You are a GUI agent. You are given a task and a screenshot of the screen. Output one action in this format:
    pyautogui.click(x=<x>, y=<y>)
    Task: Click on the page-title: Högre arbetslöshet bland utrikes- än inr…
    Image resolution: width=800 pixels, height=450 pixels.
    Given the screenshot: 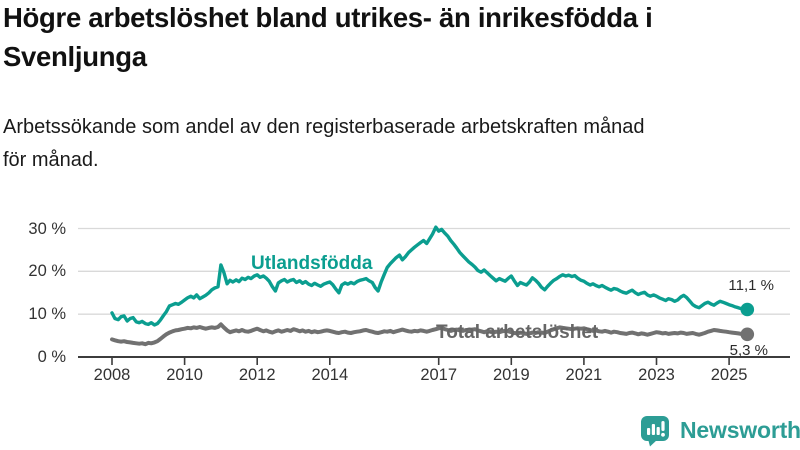 What is the action you would take?
    pyautogui.click(x=328, y=37)
    